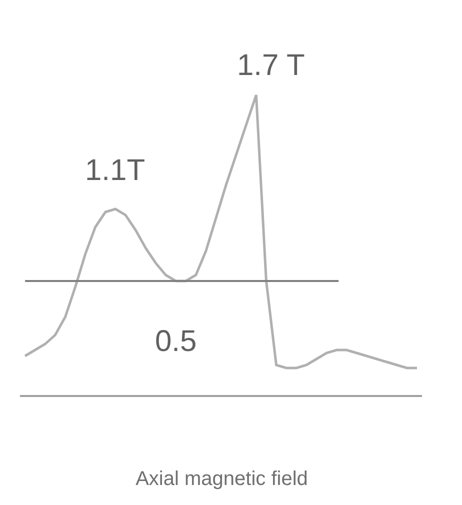 The image size is (462, 505). What do you see at coordinates (115, 170) in the screenshot?
I see `annotation: 1.1T` at bounding box center [115, 170].